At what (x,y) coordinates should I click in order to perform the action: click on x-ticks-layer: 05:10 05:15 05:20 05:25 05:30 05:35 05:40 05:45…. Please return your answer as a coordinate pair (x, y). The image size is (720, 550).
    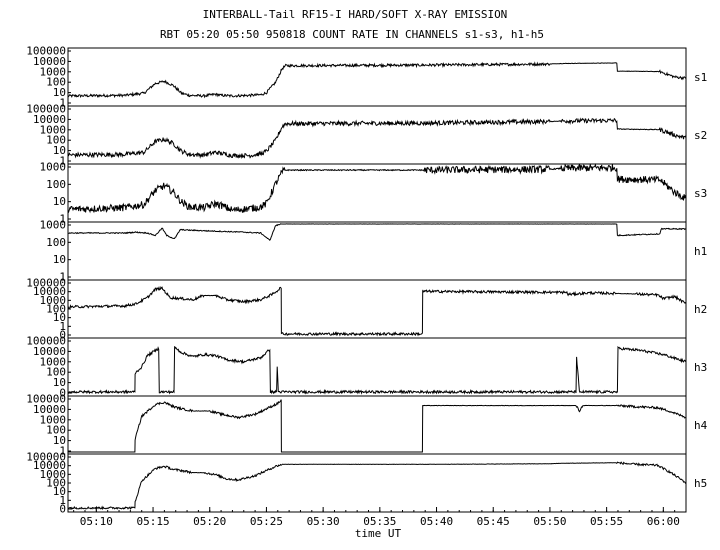
    Looking at the image, I should click on (380, 517).